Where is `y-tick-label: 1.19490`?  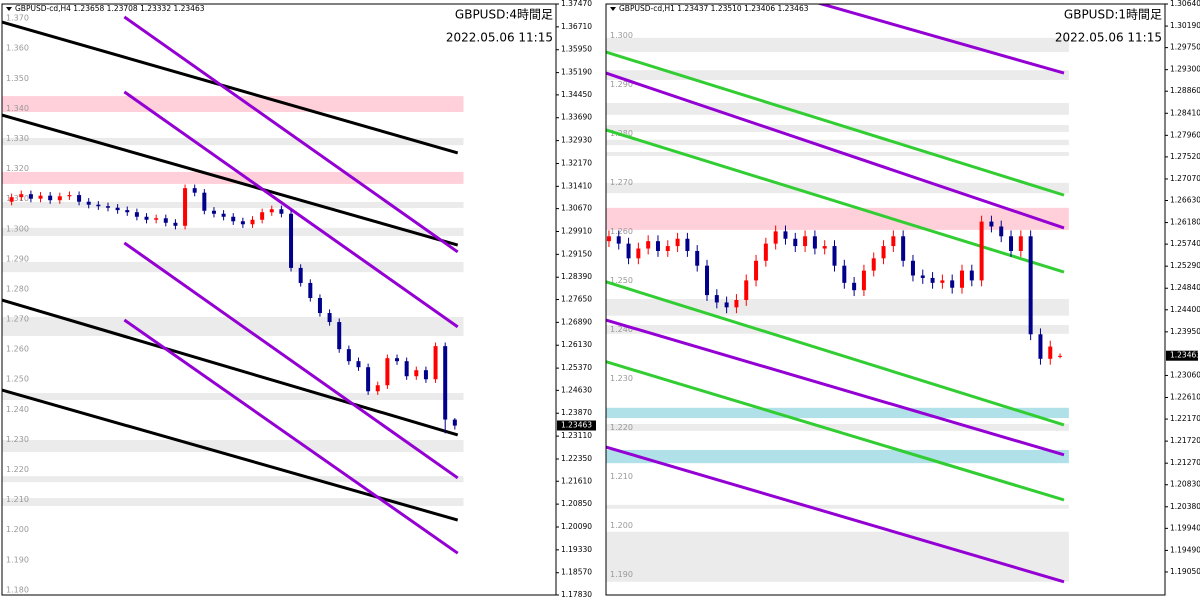
y-tick-label: 1.19490 is located at coordinates (1185, 549).